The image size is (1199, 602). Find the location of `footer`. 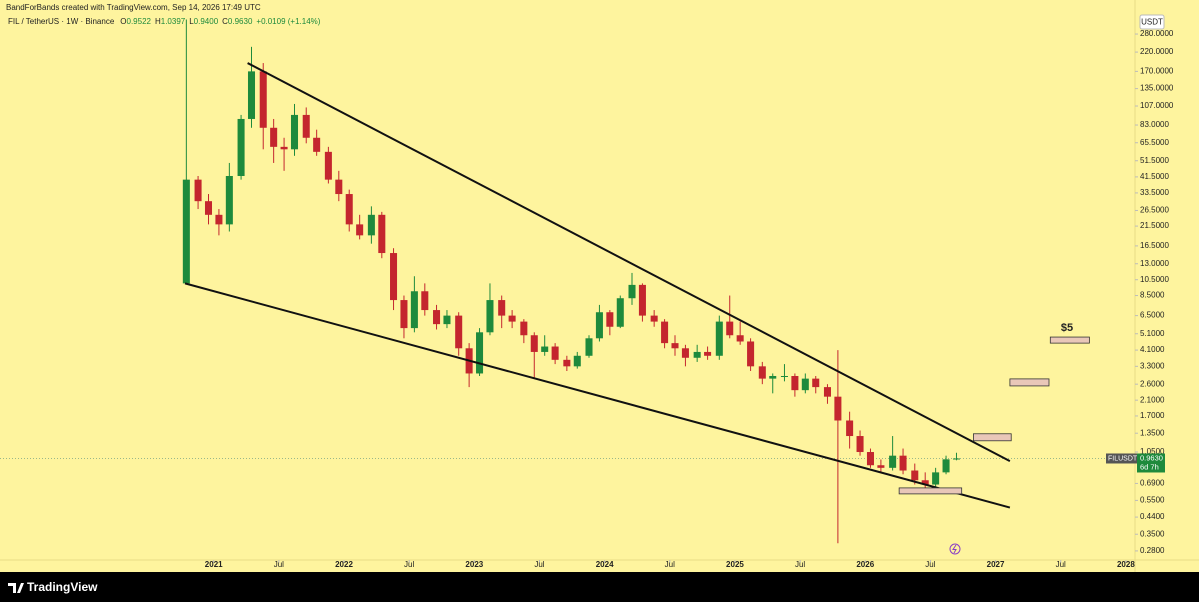

footer is located at coordinates (599, 587).